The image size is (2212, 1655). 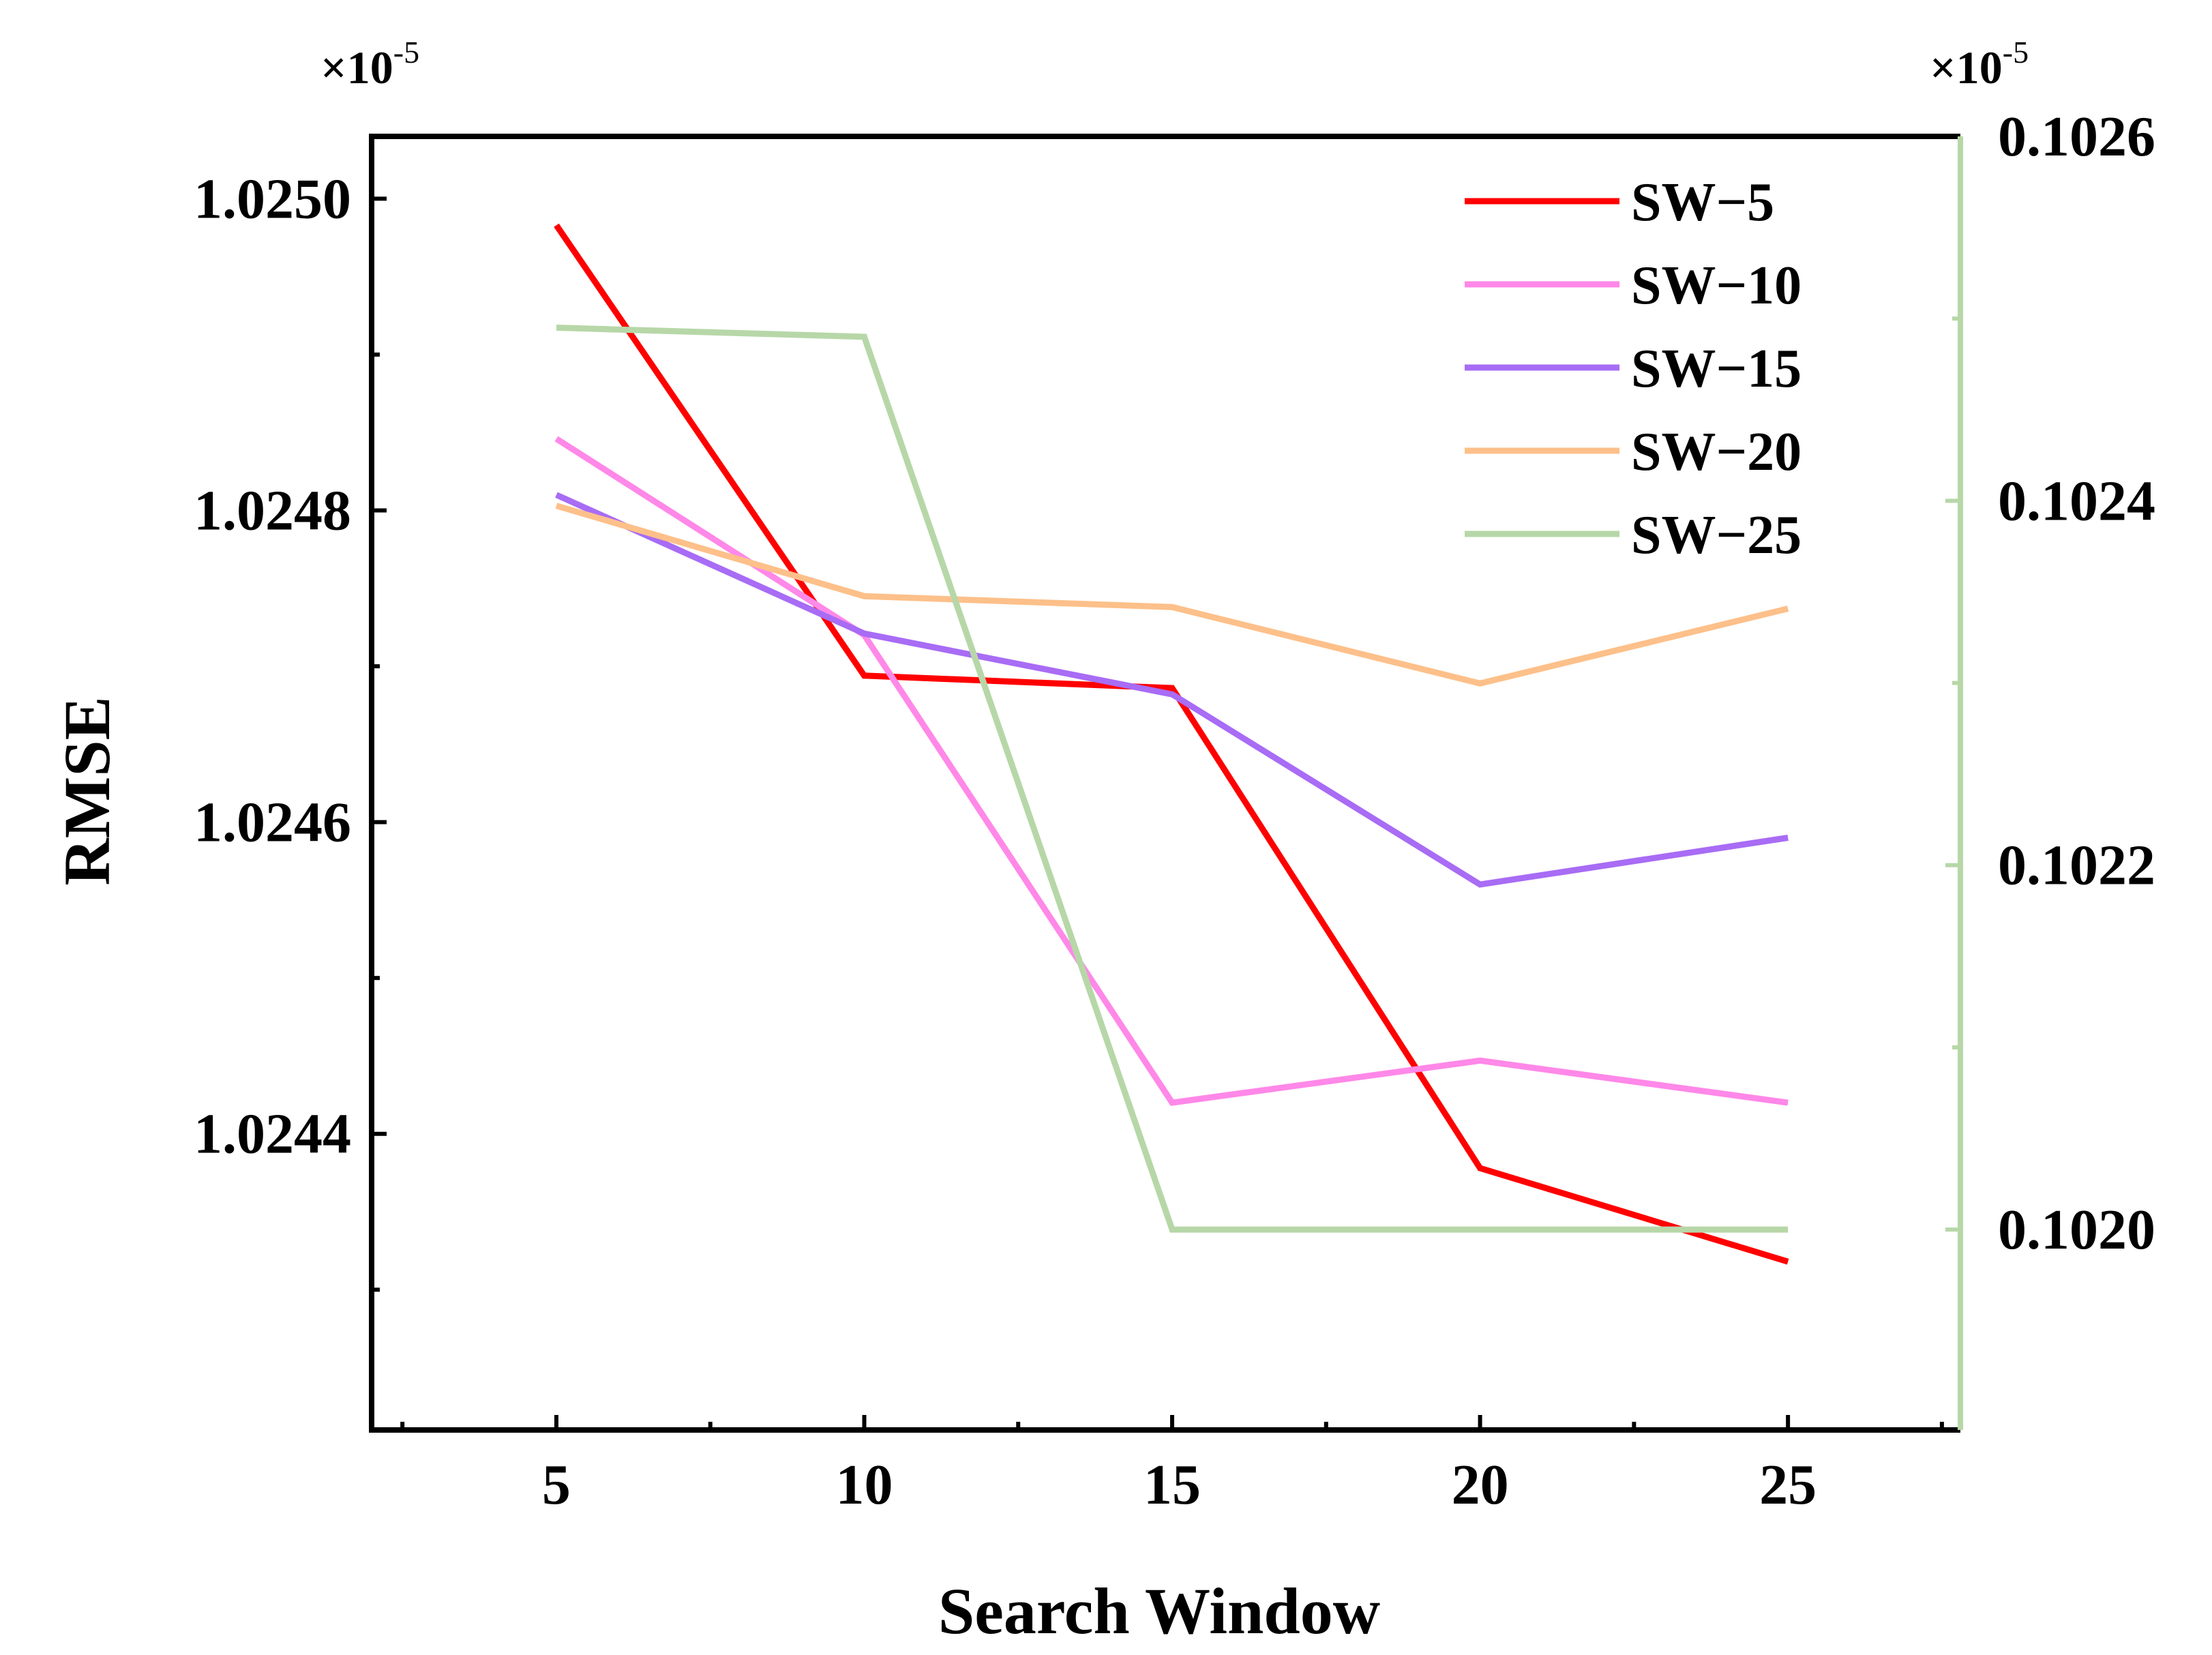 What do you see at coordinates (1716, 369) in the screenshot?
I see `legend-label: SW−15` at bounding box center [1716, 369].